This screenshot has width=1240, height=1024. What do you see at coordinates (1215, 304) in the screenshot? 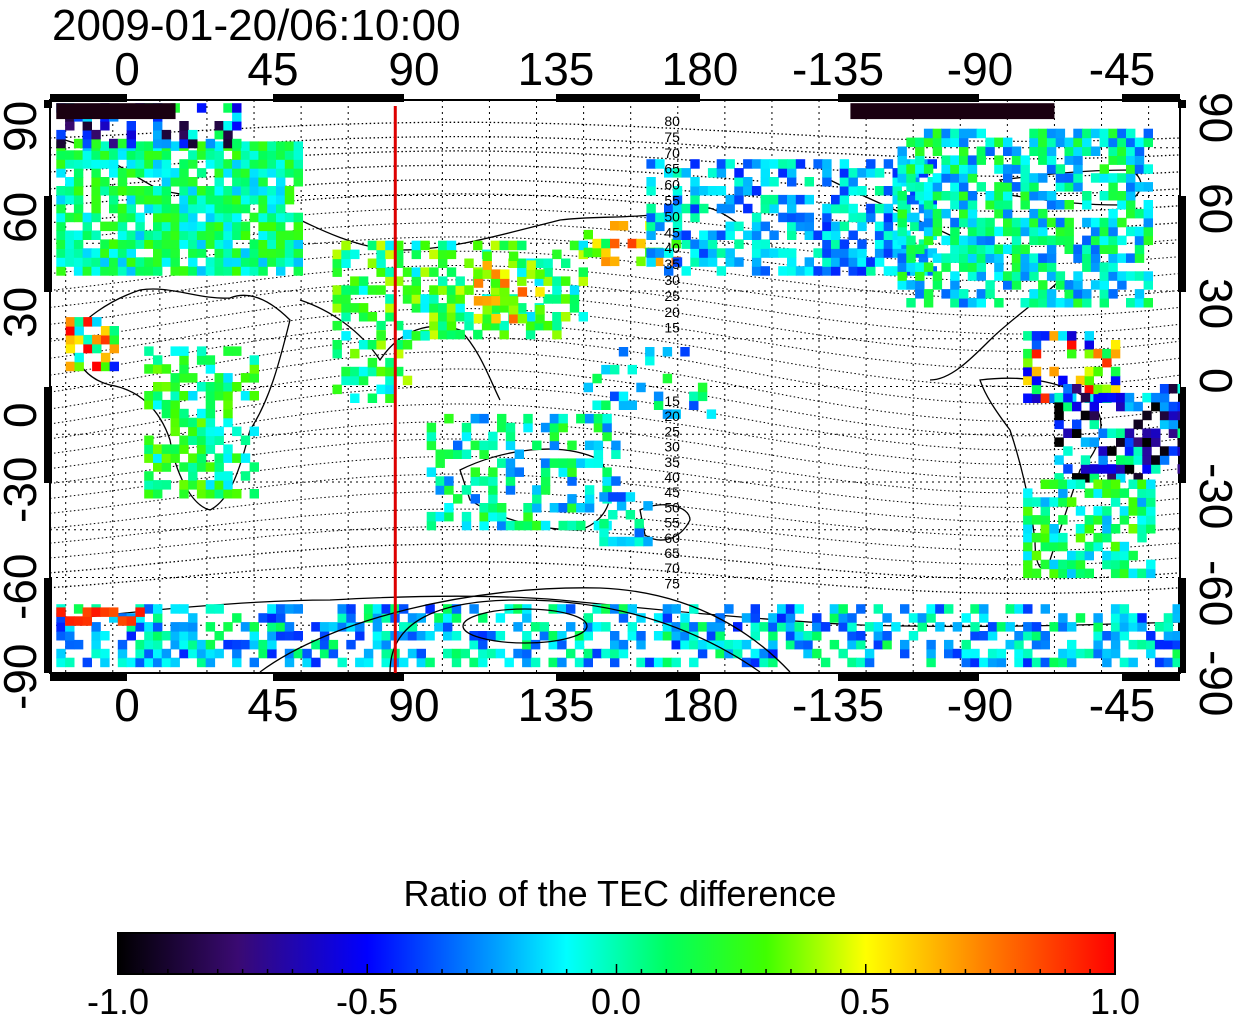
I see `right-tick-label: 30` at bounding box center [1215, 304].